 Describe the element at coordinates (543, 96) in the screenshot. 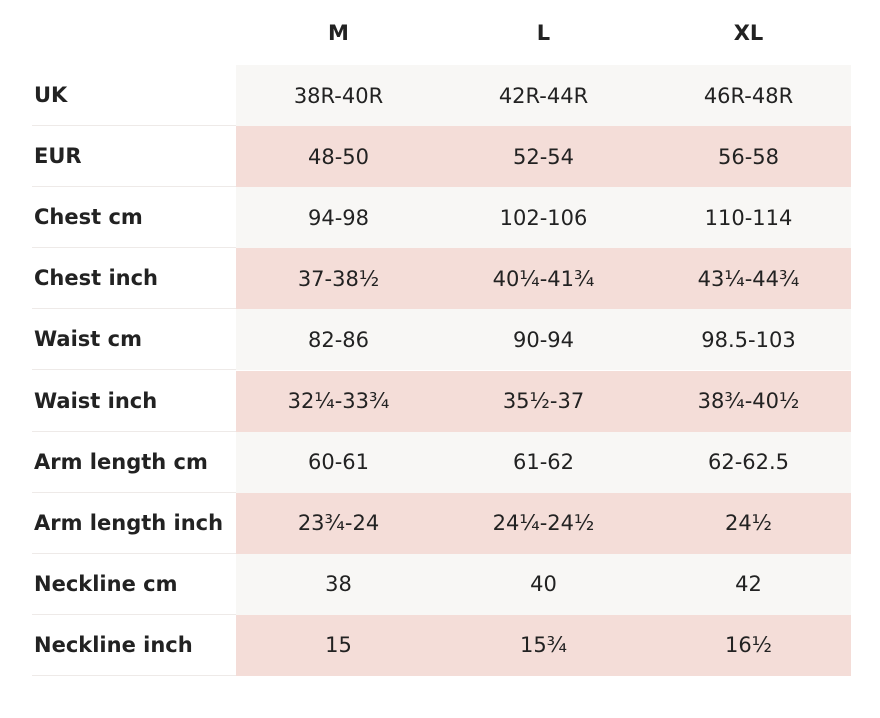

I see `size-value: 42R-44R` at that location.